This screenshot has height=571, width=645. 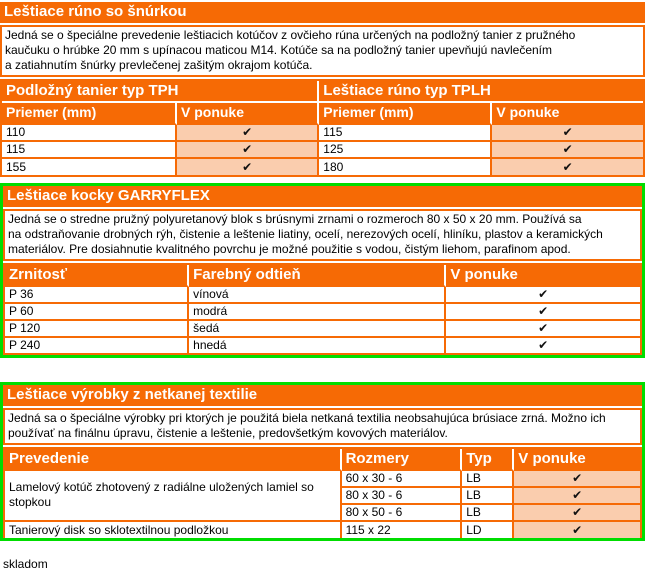 What do you see at coordinates (406, 114) in the screenshot?
I see `column-header-priemer-right: Priemer (mm)` at bounding box center [406, 114].